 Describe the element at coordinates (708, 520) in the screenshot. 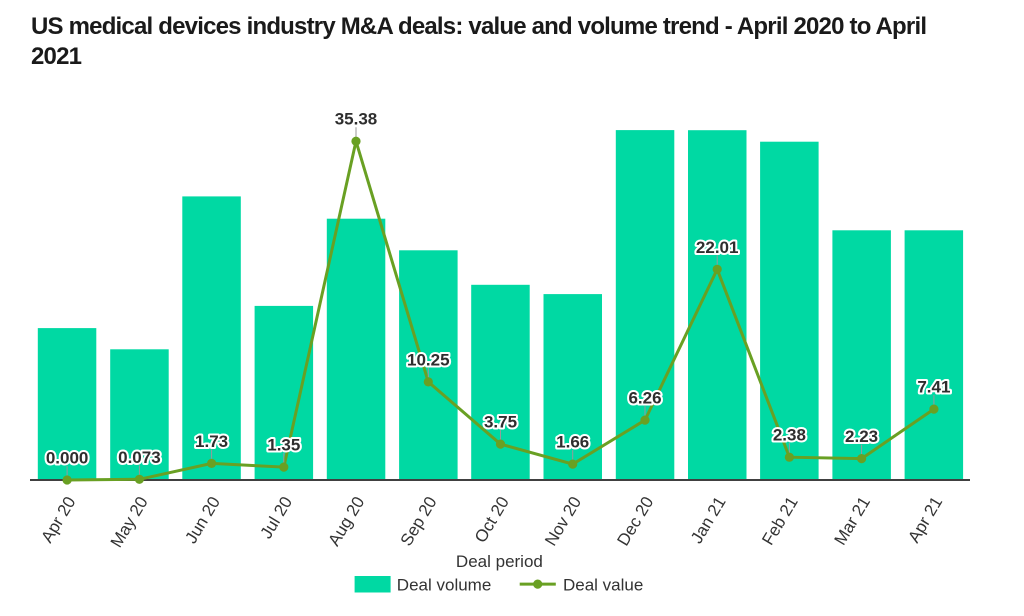

I see `svg-text: Jan 21` at that location.